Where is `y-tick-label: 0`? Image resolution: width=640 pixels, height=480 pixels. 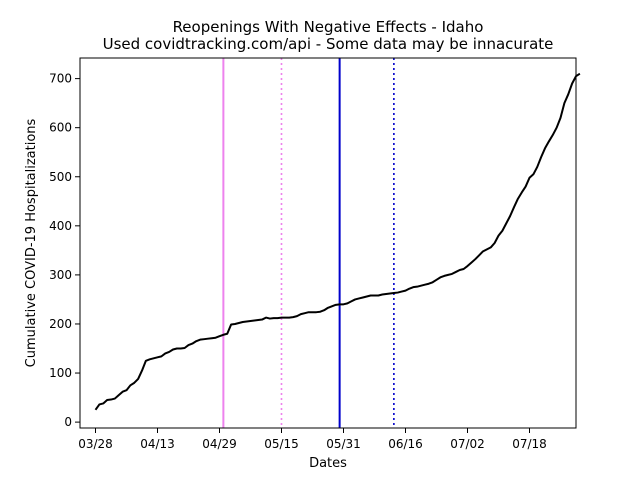 y-tick-label: 0 is located at coordinates (68, 422).